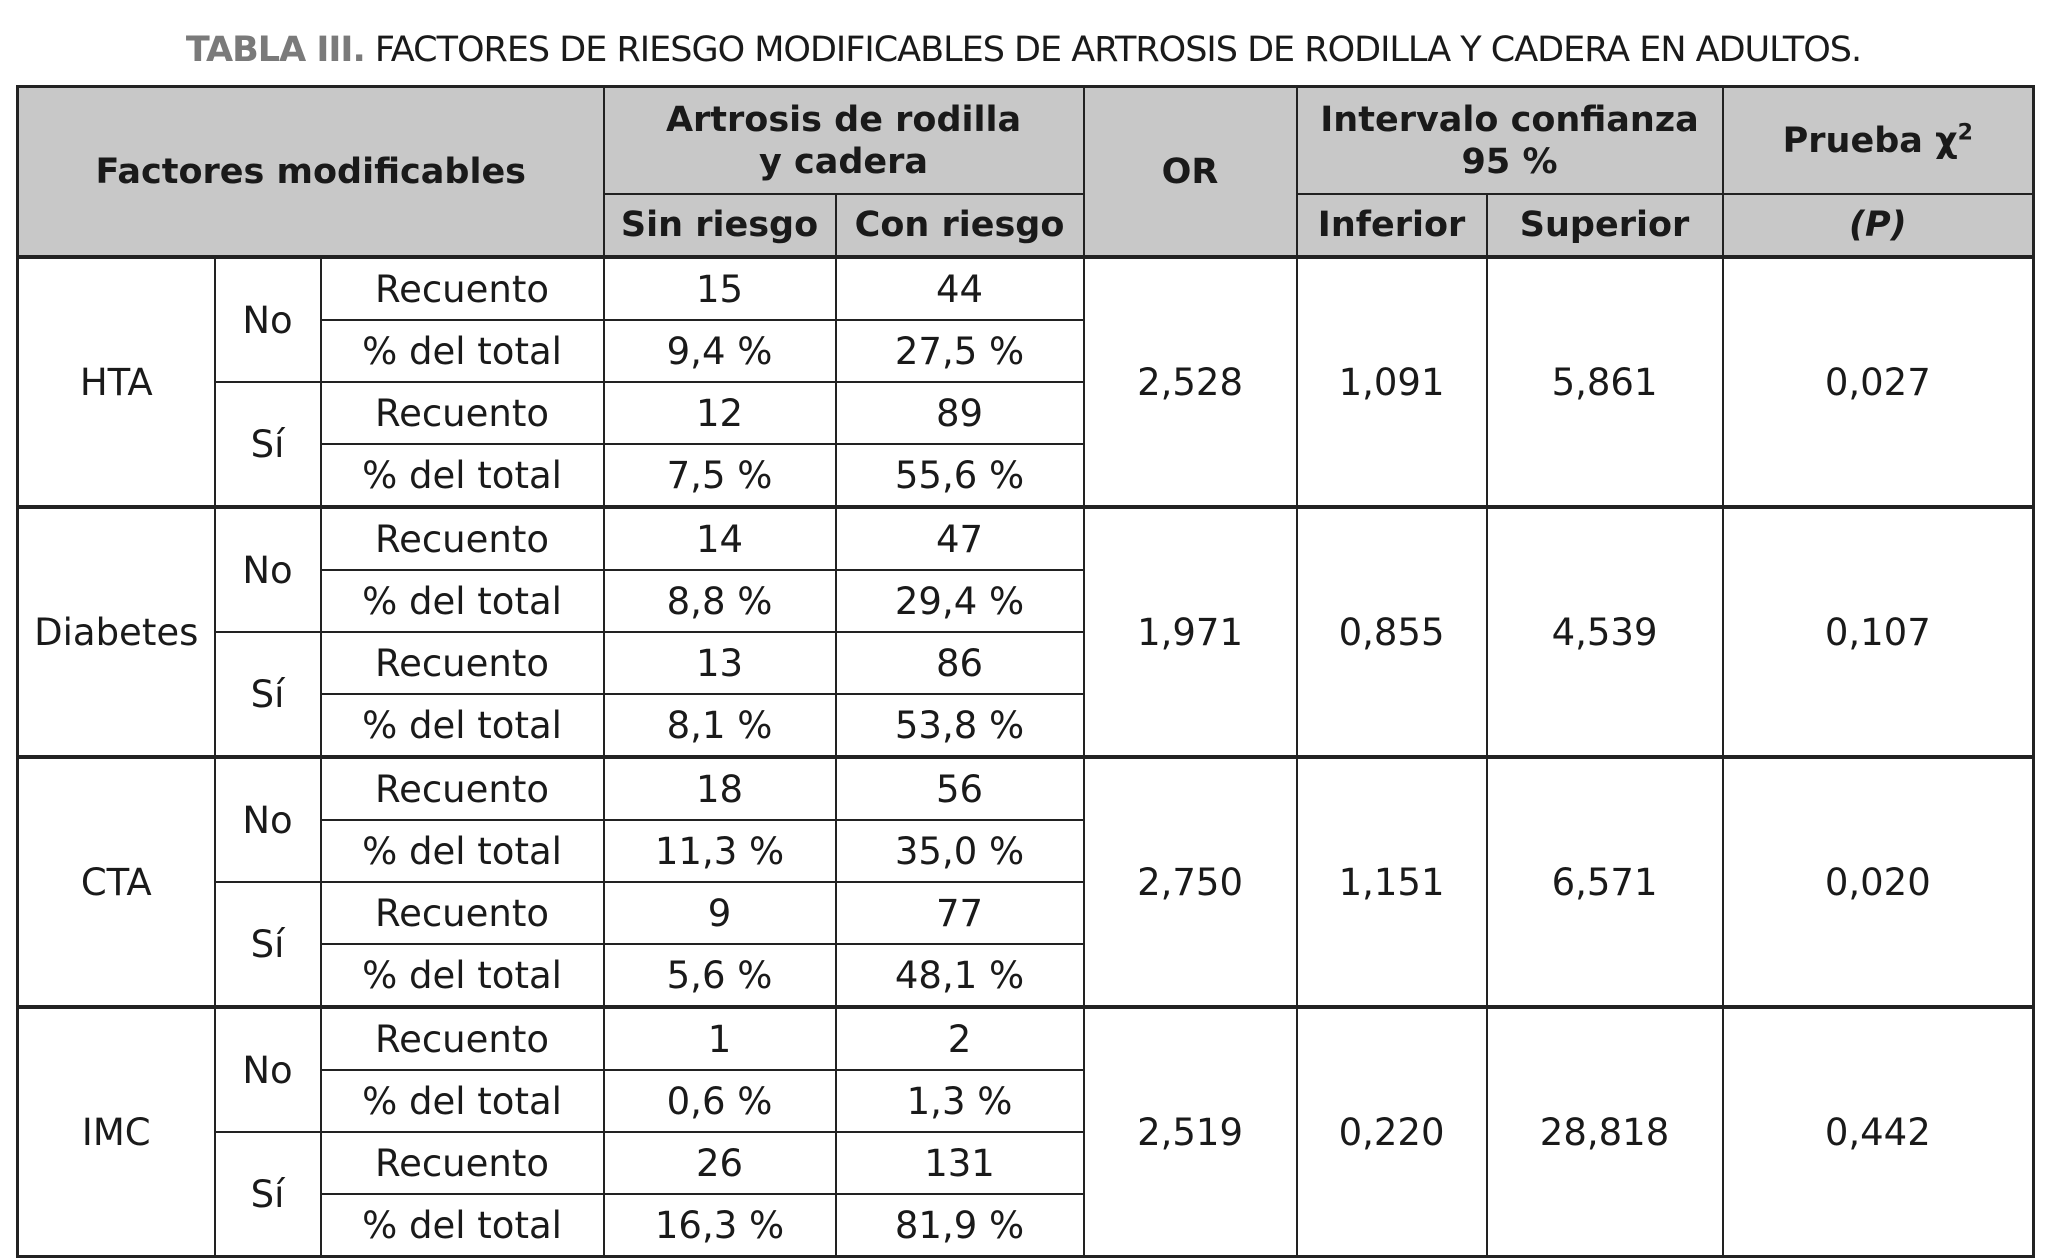 The width and height of the screenshot is (2047, 1258). Describe the element at coordinates (959, 288) in the screenshot. I see `con-riesgo-value: 44` at that location.